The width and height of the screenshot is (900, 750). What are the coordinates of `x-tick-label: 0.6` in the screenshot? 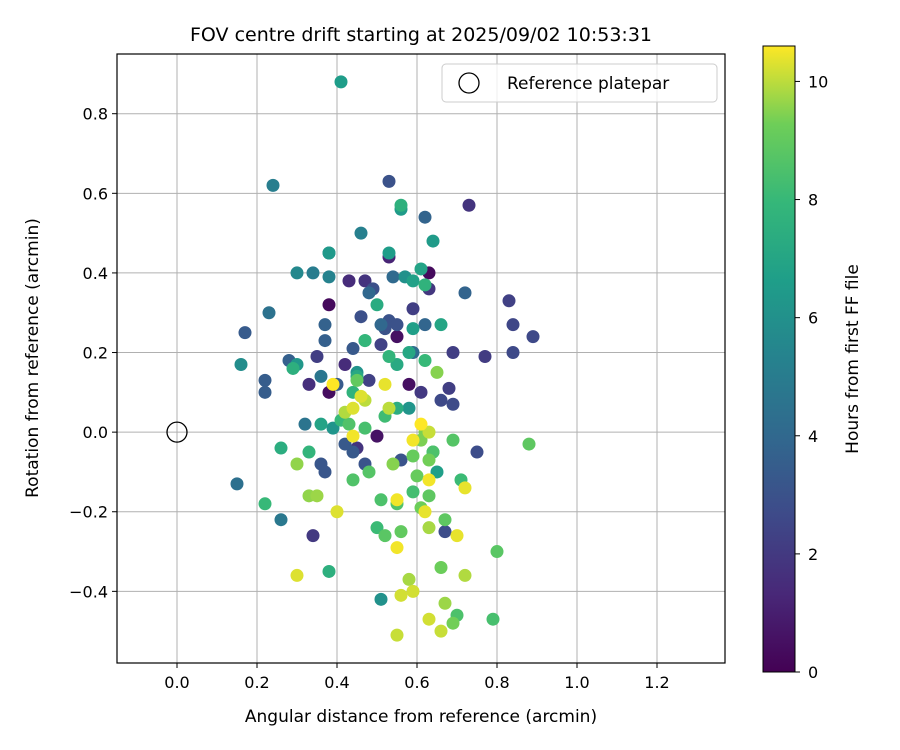 It's located at (416, 682).